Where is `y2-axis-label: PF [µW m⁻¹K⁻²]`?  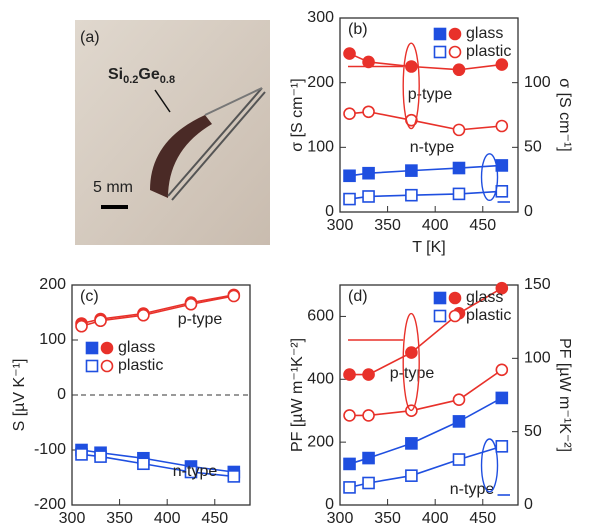
y2-axis-label: PF [µW m⁻¹K⁻²] is located at coordinates (564, 395).